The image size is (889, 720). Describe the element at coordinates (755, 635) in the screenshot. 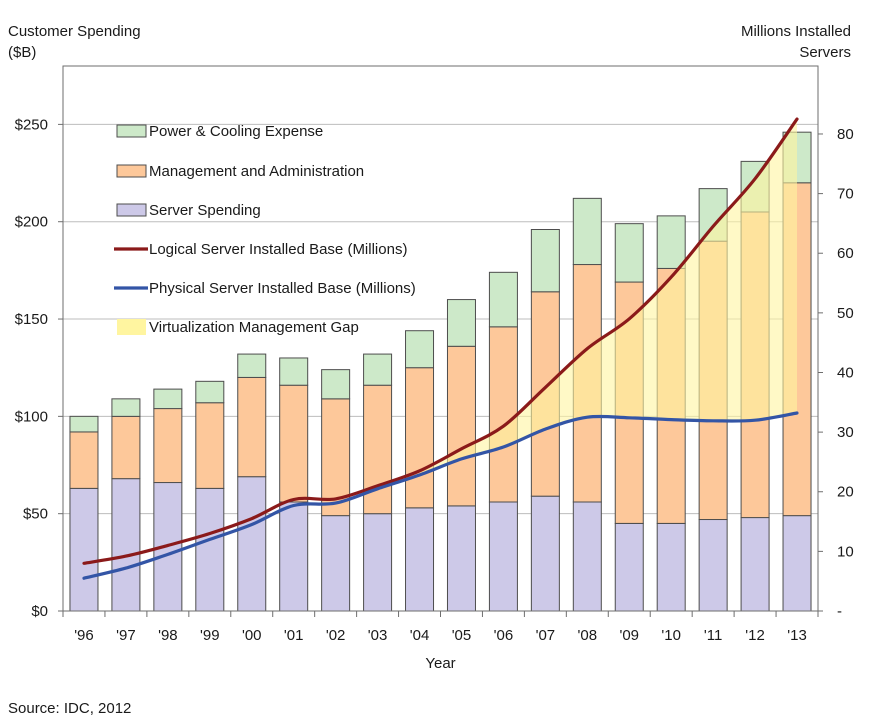

I see `x-tick-label: '12` at that location.